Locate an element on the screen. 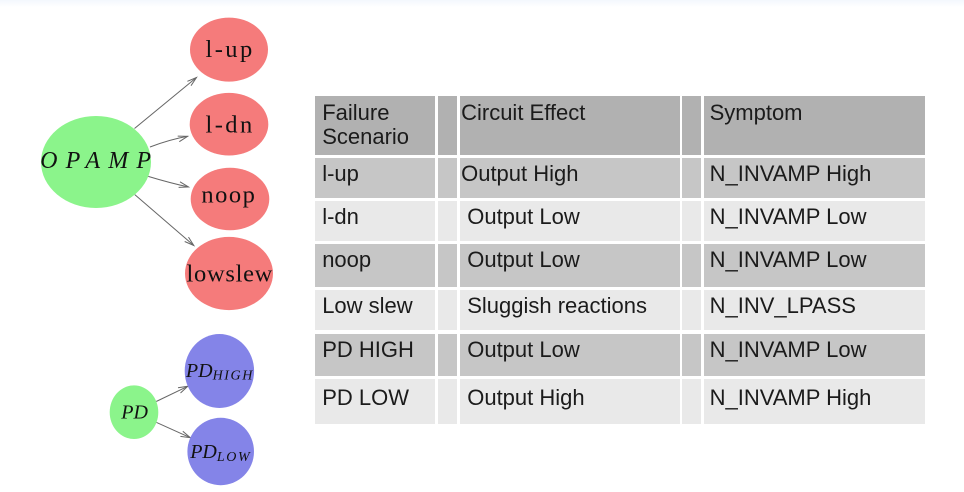 The image size is (964, 492). svg-text: OPAMP is located at coordinates (99, 161).